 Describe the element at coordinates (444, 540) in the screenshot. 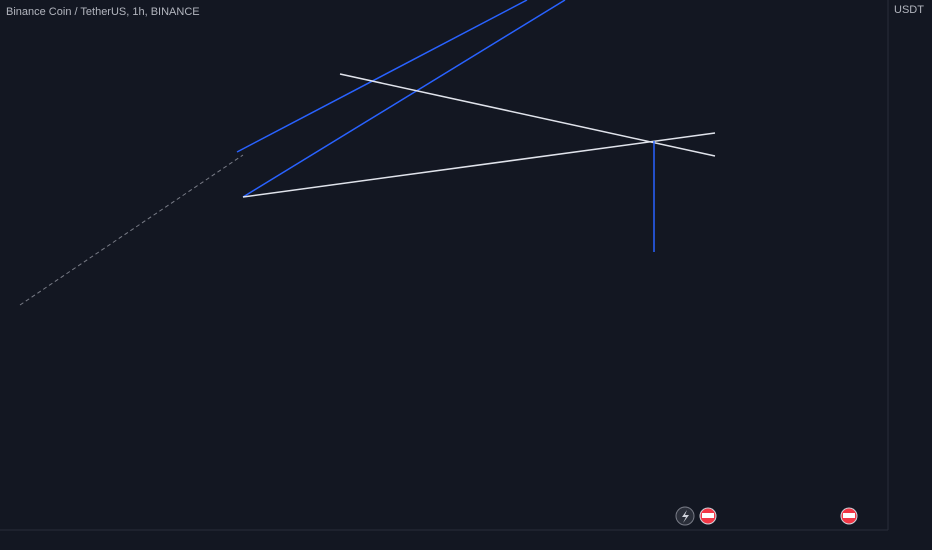

I see `time-axis` at that location.